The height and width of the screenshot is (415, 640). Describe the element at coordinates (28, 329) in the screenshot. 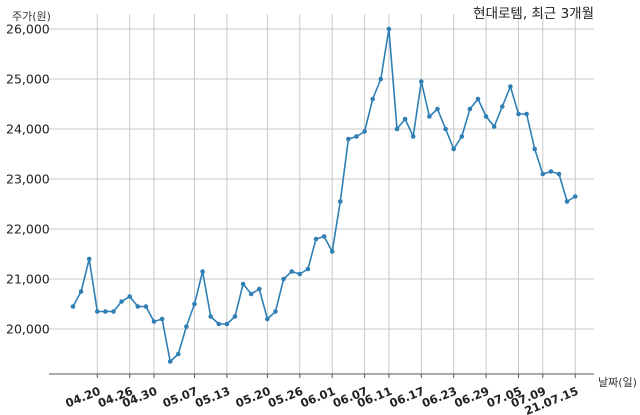

I see `y-tick-label: 20,000` at that location.